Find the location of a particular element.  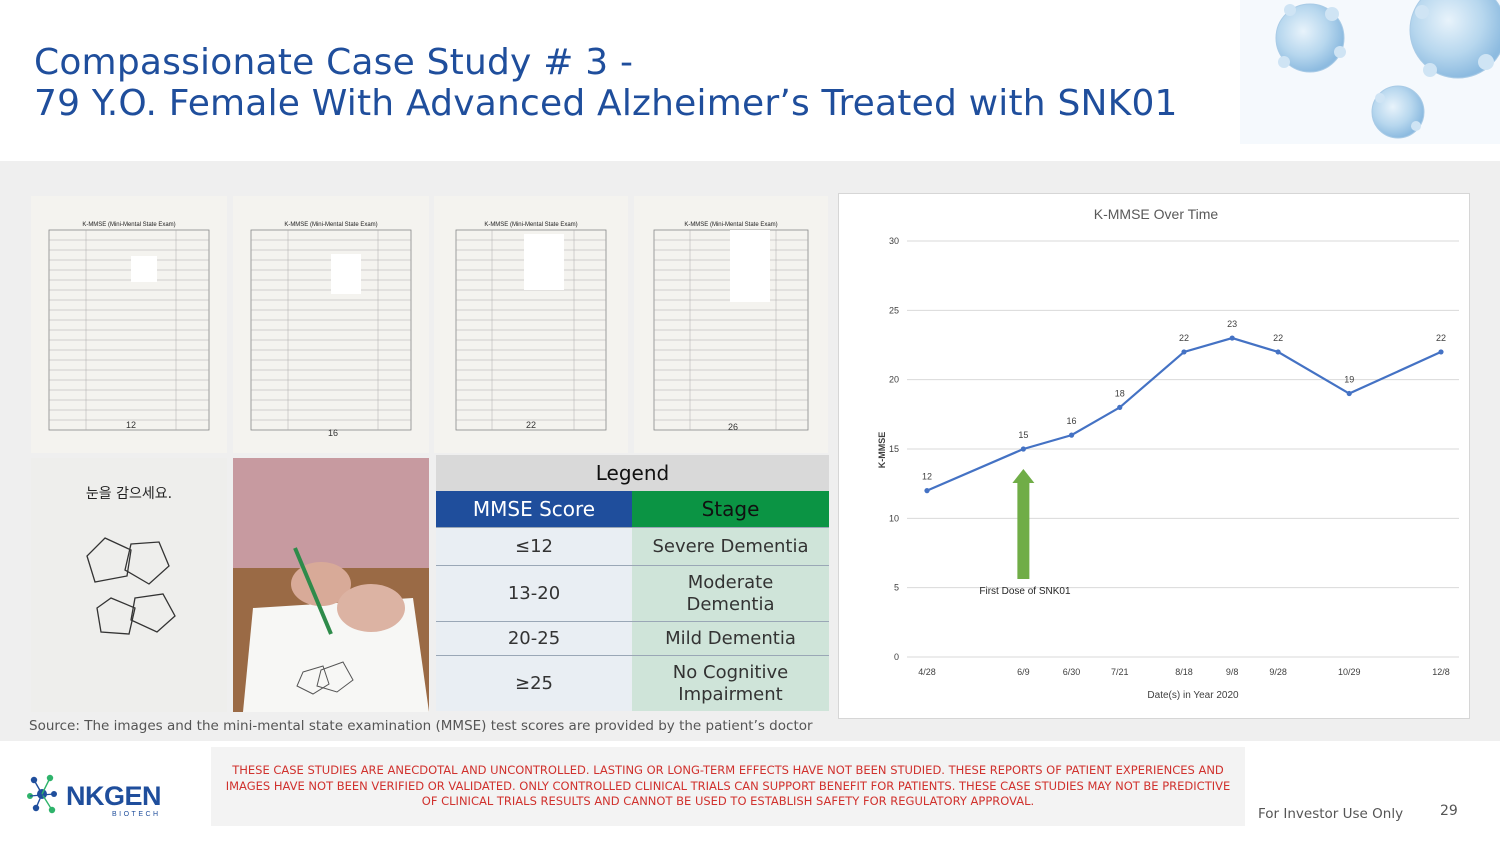

exam-sheet-score: 12 is located at coordinates (131, 425).